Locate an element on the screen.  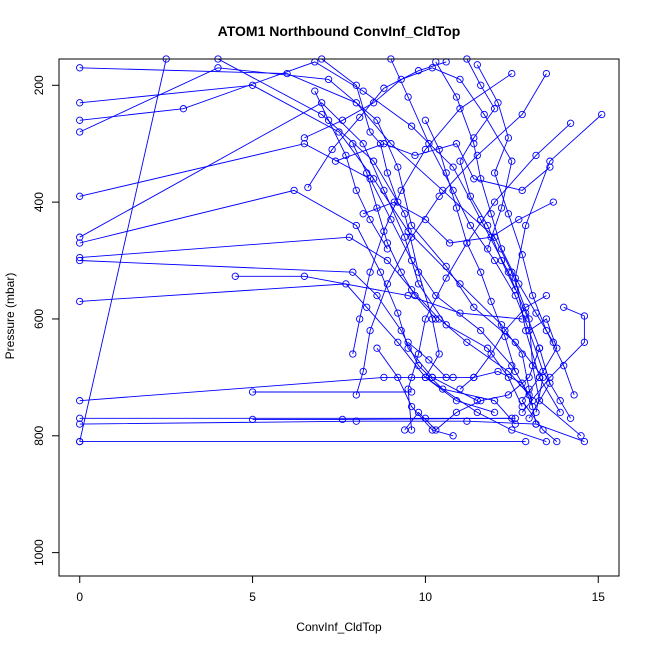
x-tick-label: 5 is located at coordinates (252, 597).